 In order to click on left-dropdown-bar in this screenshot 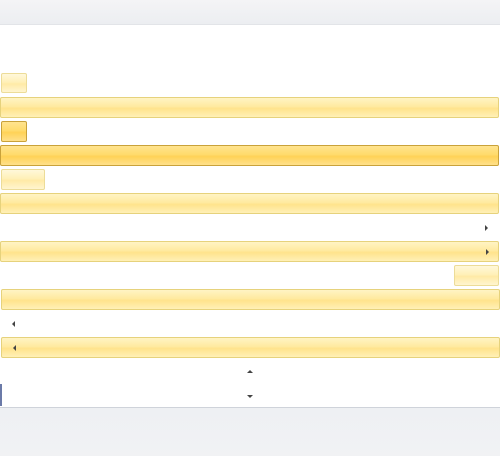, I will do `click(250, 347)`.